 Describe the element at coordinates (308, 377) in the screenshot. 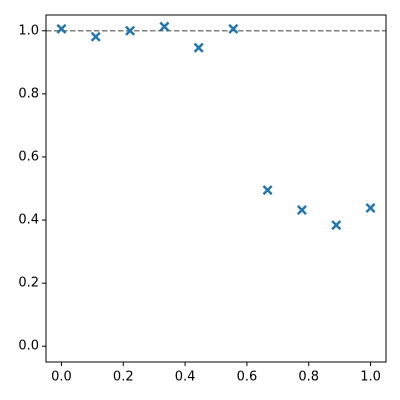

I see `x-tick-label: 0.8` at that location.